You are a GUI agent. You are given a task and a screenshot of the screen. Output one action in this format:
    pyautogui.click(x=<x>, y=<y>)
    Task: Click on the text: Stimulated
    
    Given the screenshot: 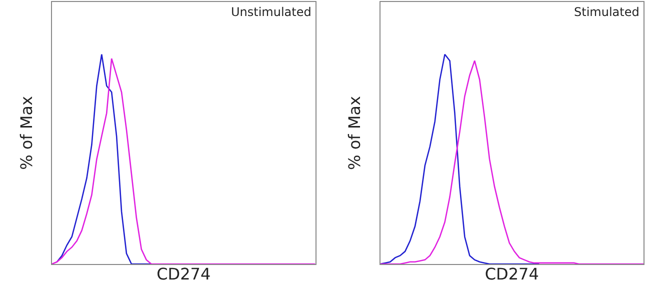 What is the action you would take?
    pyautogui.click(x=607, y=12)
    